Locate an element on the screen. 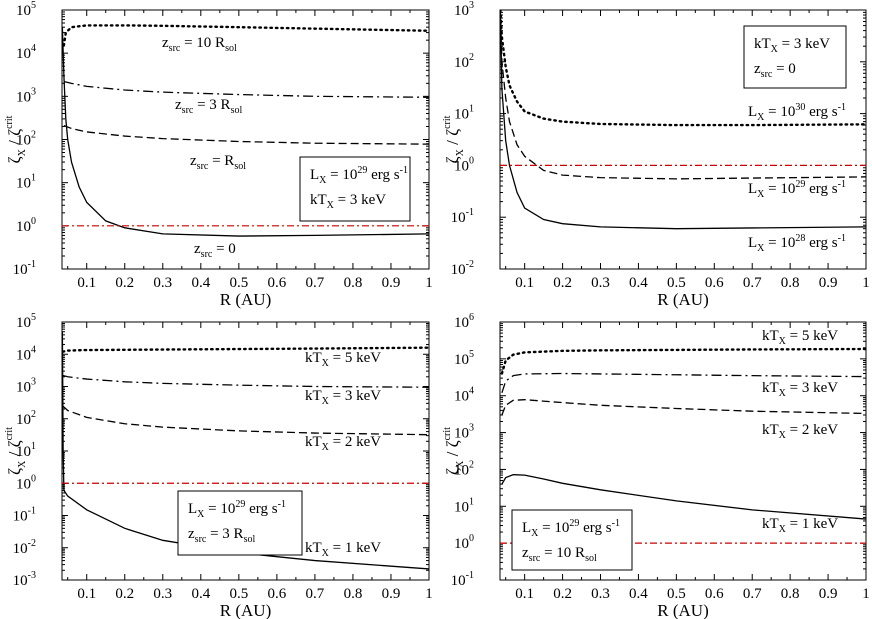 The image size is (872, 619). series-label: LX = 1030 erg s-1 is located at coordinates (797, 112).